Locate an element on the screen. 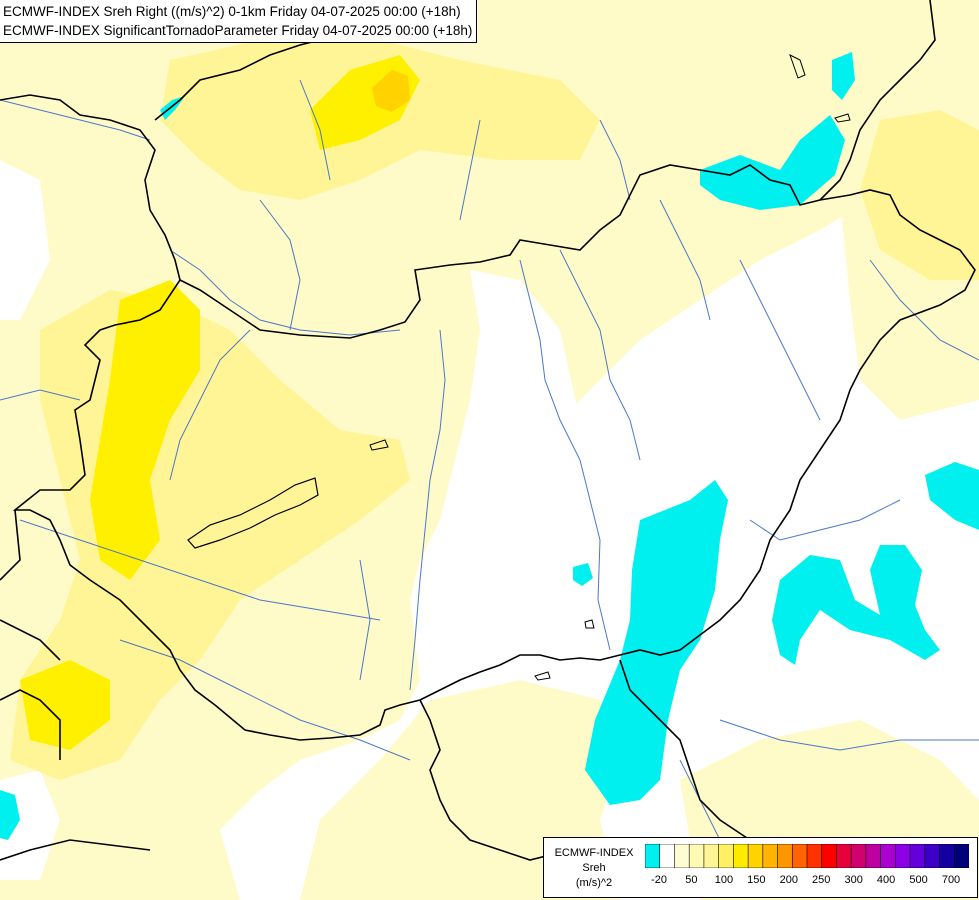  border-northeast is located at coordinates (877, 100).